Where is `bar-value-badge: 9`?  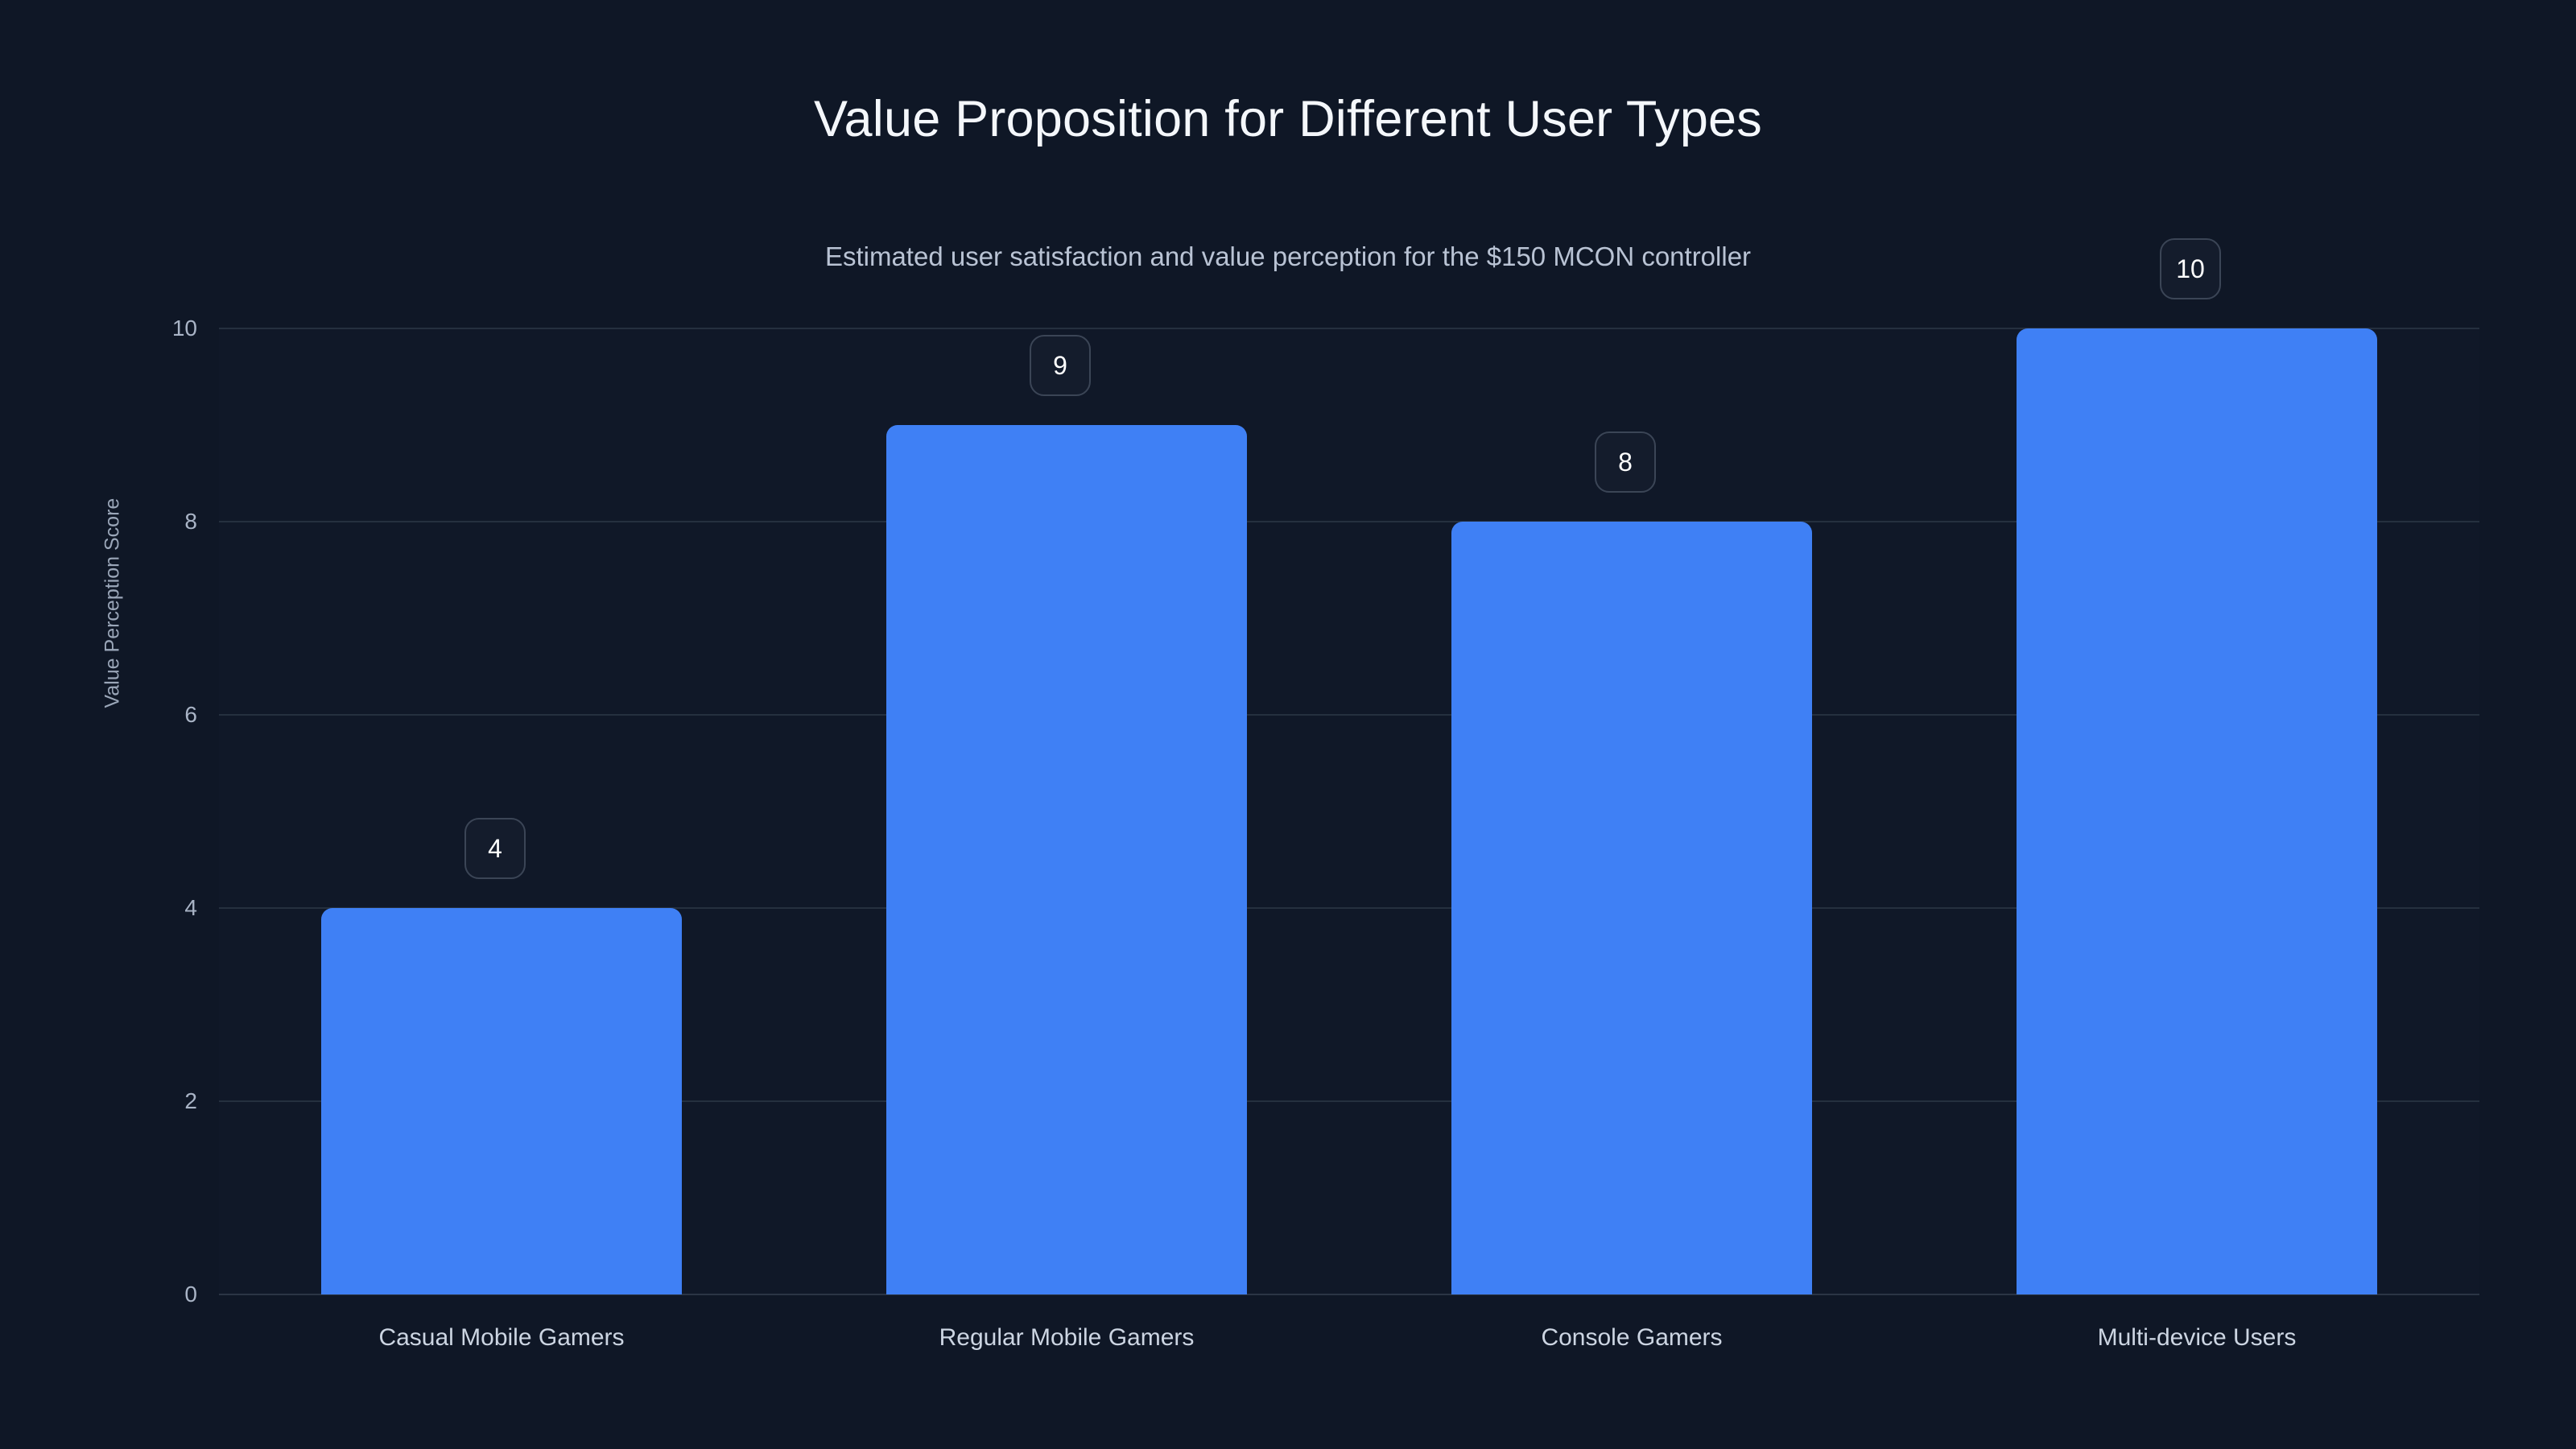
bar-value-badge: 9 is located at coordinates (1060, 365).